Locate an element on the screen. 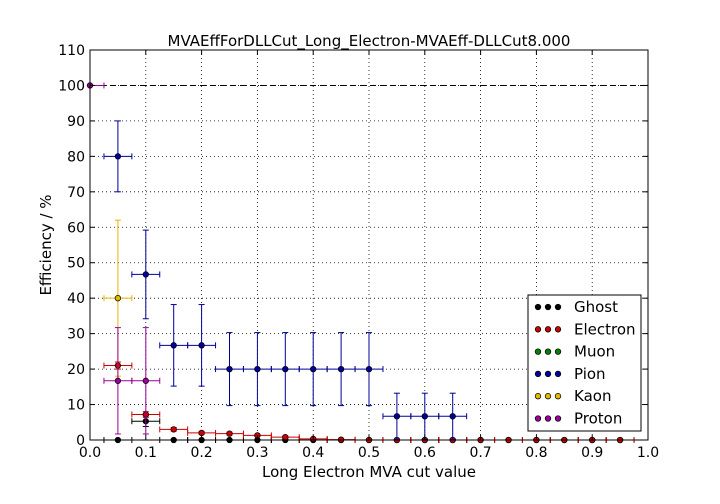 The width and height of the screenshot is (720, 504). legend-label: Muon is located at coordinates (594, 352).